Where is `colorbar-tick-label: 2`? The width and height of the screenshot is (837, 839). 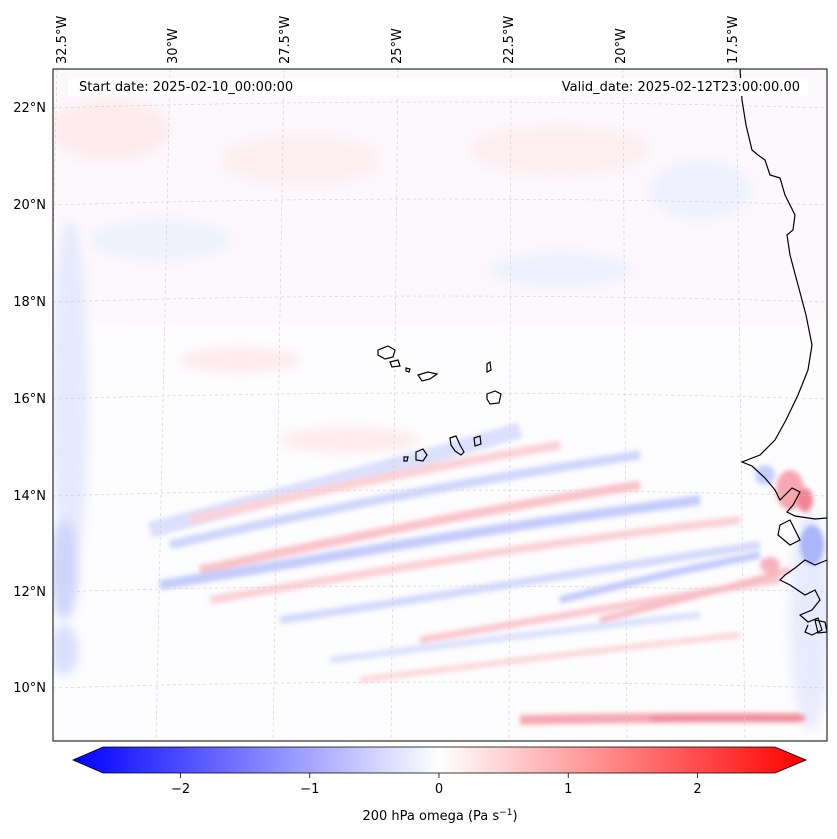
colorbar-tick-label: 2 is located at coordinates (697, 789).